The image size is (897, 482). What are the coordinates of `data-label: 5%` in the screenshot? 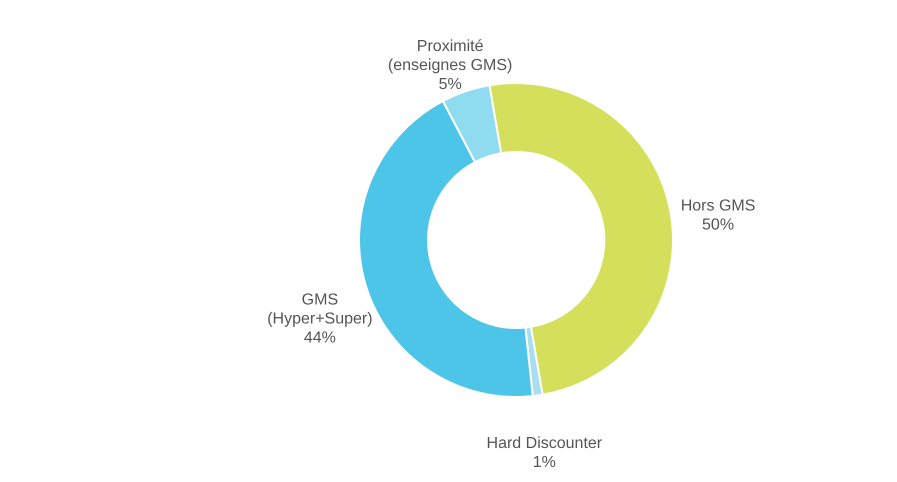 It's located at (450, 84).